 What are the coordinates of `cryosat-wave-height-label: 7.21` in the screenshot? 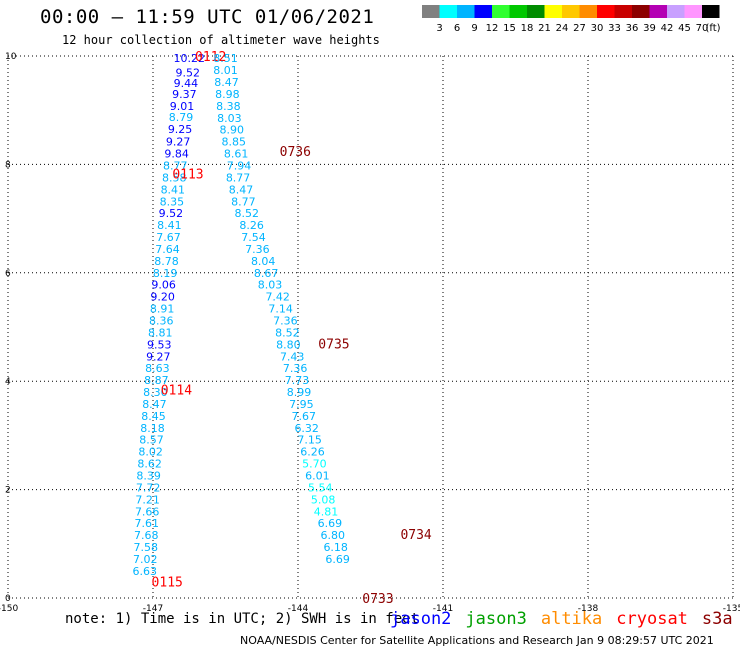 It's located at (147, 499).